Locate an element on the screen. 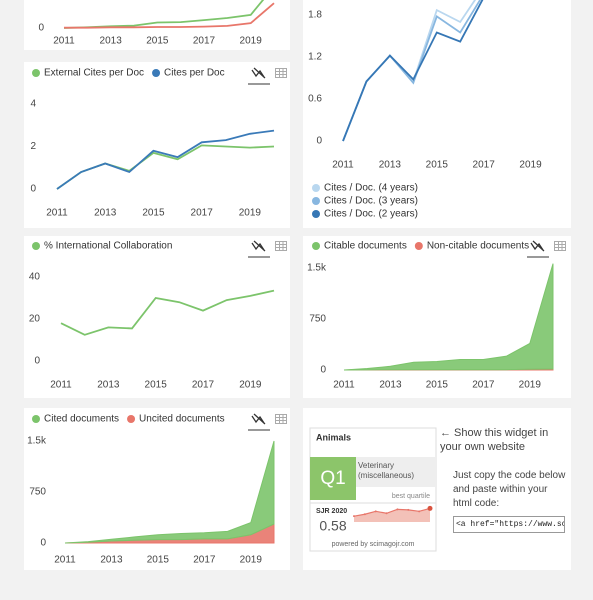 The width and height of the screenshot is (593, 600). sparkline is located at coordinates (393, 513).